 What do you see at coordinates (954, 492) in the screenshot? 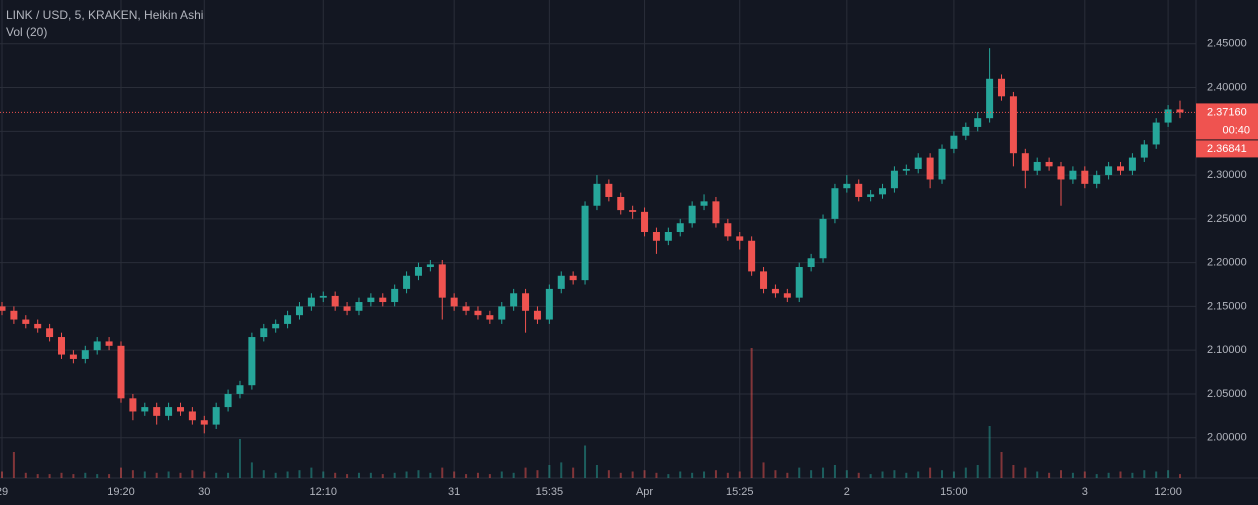
I see `x-tick-label: 15:00` at bounding box center [954, 492].